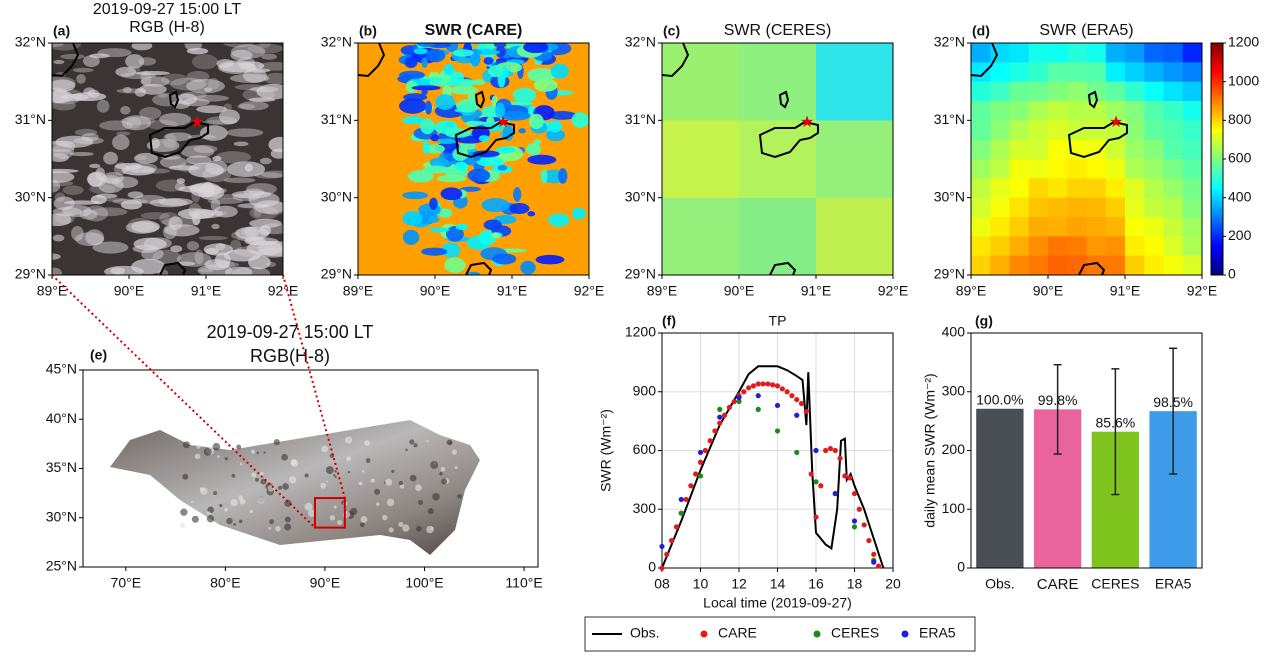 This screenshot has width=1269, height=656. I want to click on panel-subtitle: RGB(H-8), so click(290, 356).